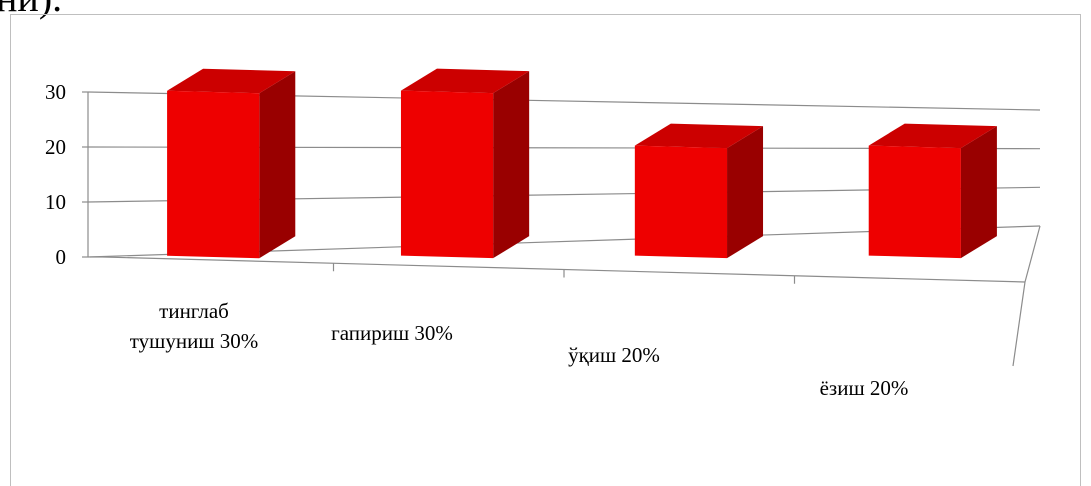 The image size is (1091, 486). I want to click on floor-right-skirt, so click(1019, 324).